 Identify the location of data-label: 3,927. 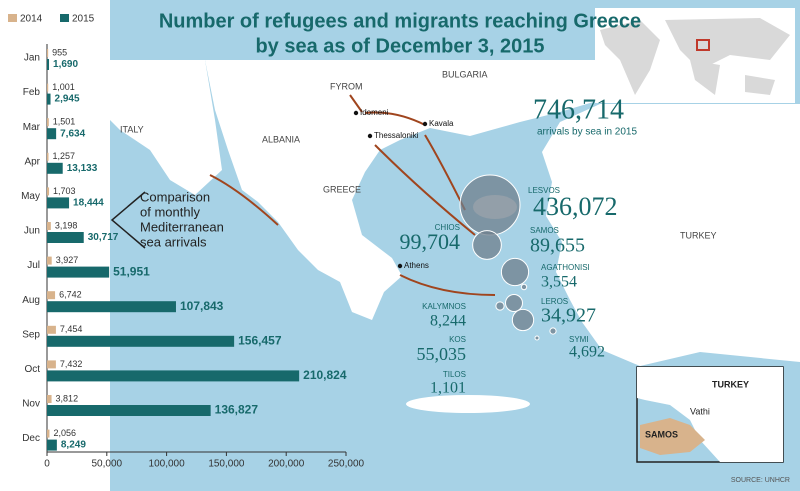
(67, 260).